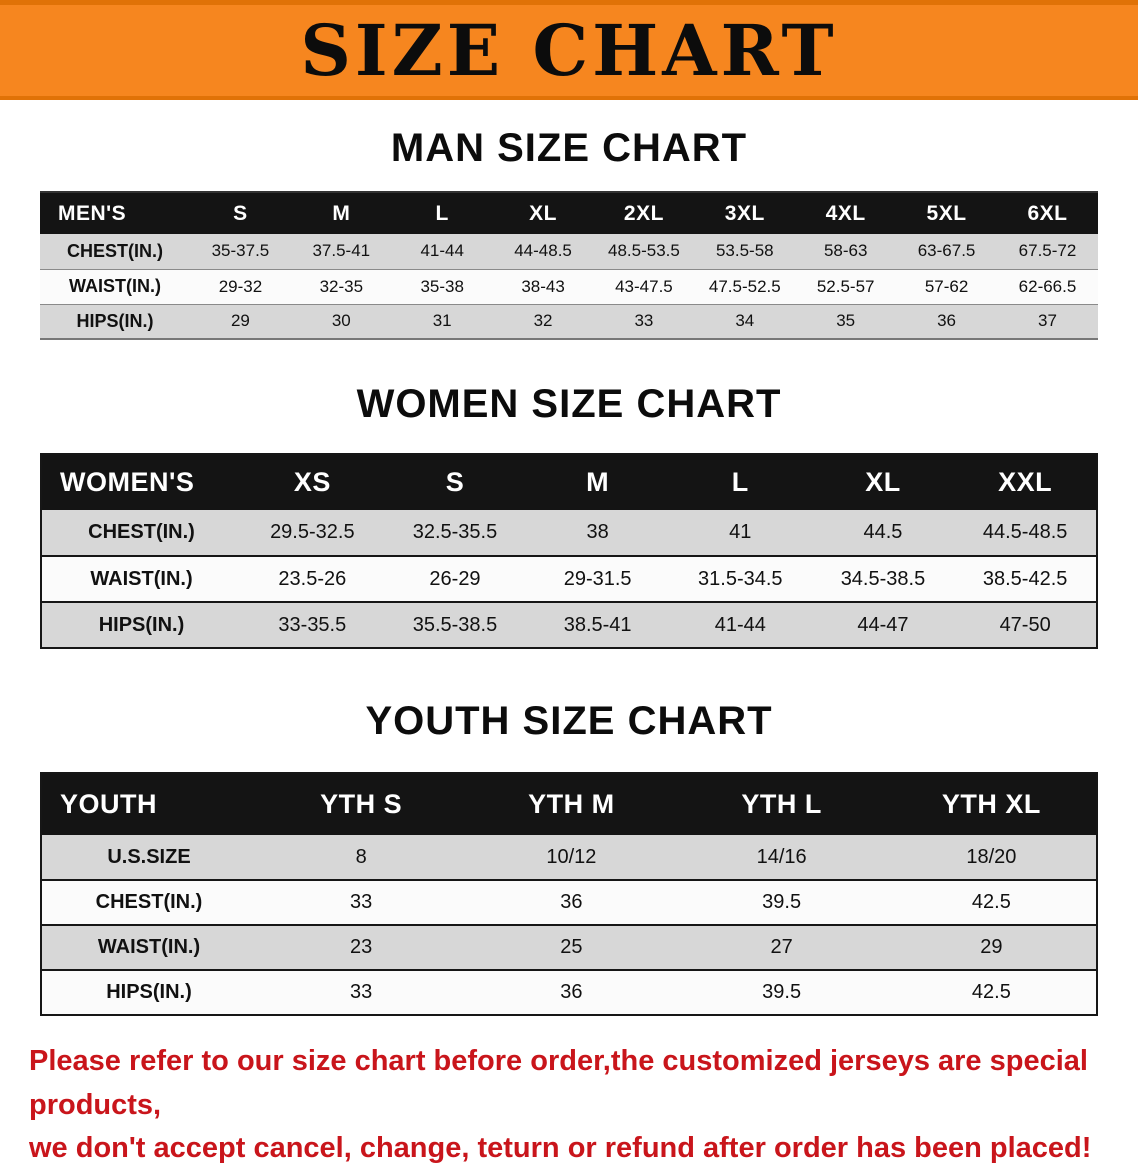 Image resolution: width=1138 pixels, height=1171 pixels. Describe the element at coordinates (312, 578) in the screenshot. I see `size-cell: 23.5-26` at that location.